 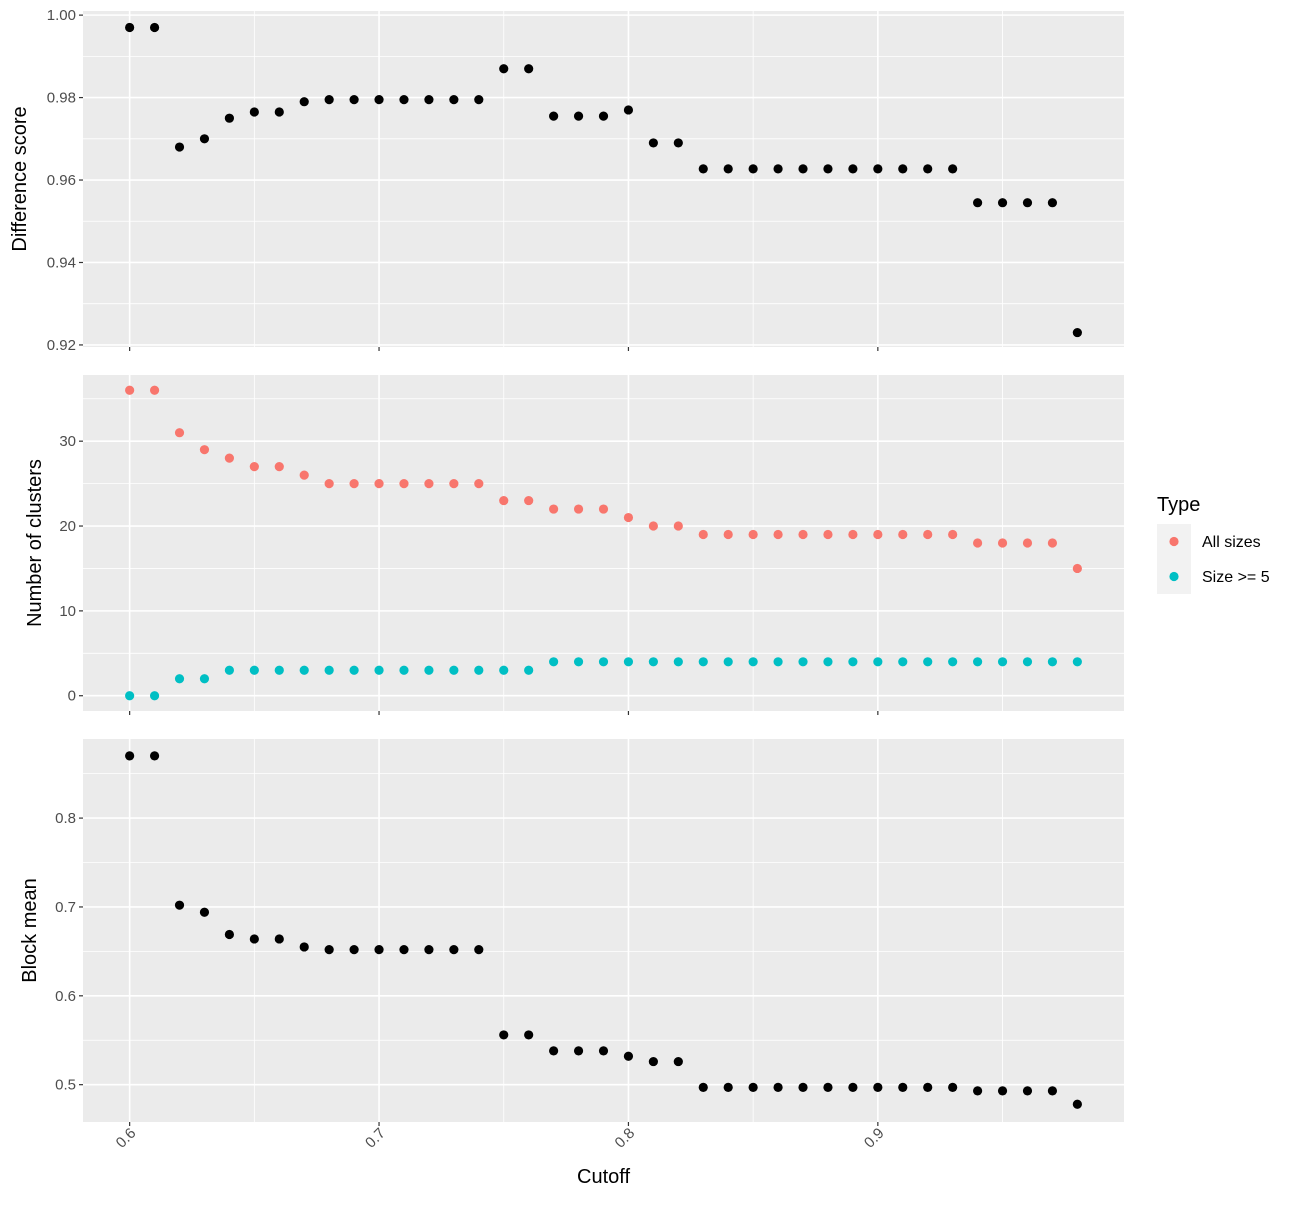 I want to click on y-axis-title: Block mean, so click(x=30, y=930).